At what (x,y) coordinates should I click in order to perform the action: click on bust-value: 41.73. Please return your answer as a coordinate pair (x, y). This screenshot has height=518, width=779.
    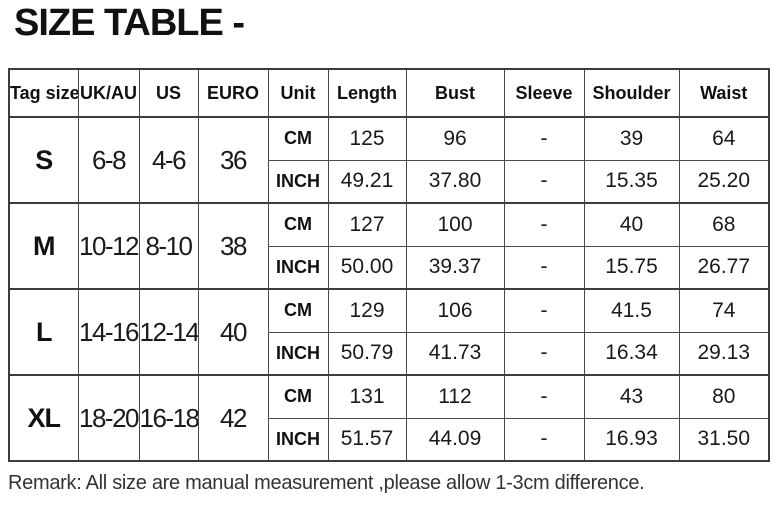
    Looking at the image, I should click on (455, 353).